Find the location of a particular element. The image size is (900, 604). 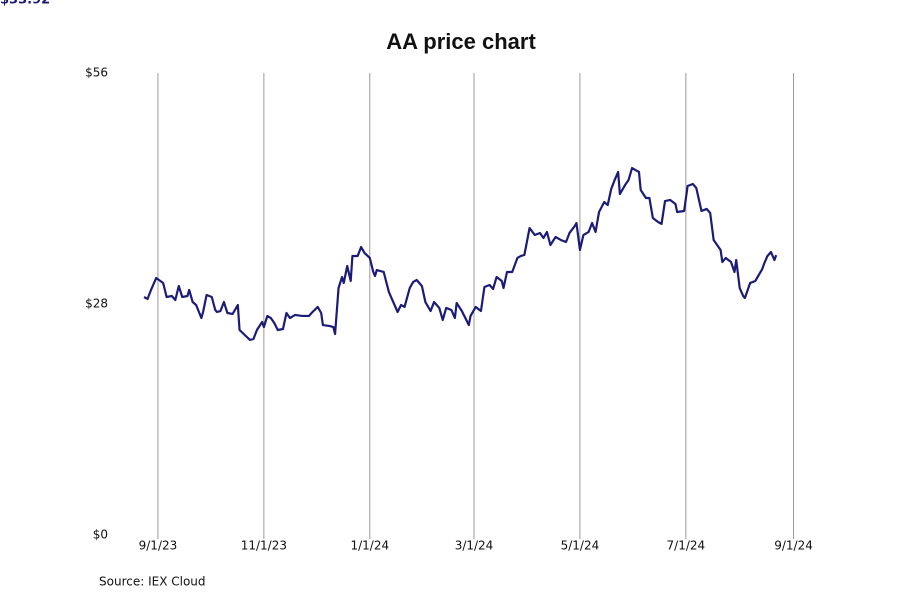

x-tick-label: 1/1/24 is located at coordinates (369, 546).